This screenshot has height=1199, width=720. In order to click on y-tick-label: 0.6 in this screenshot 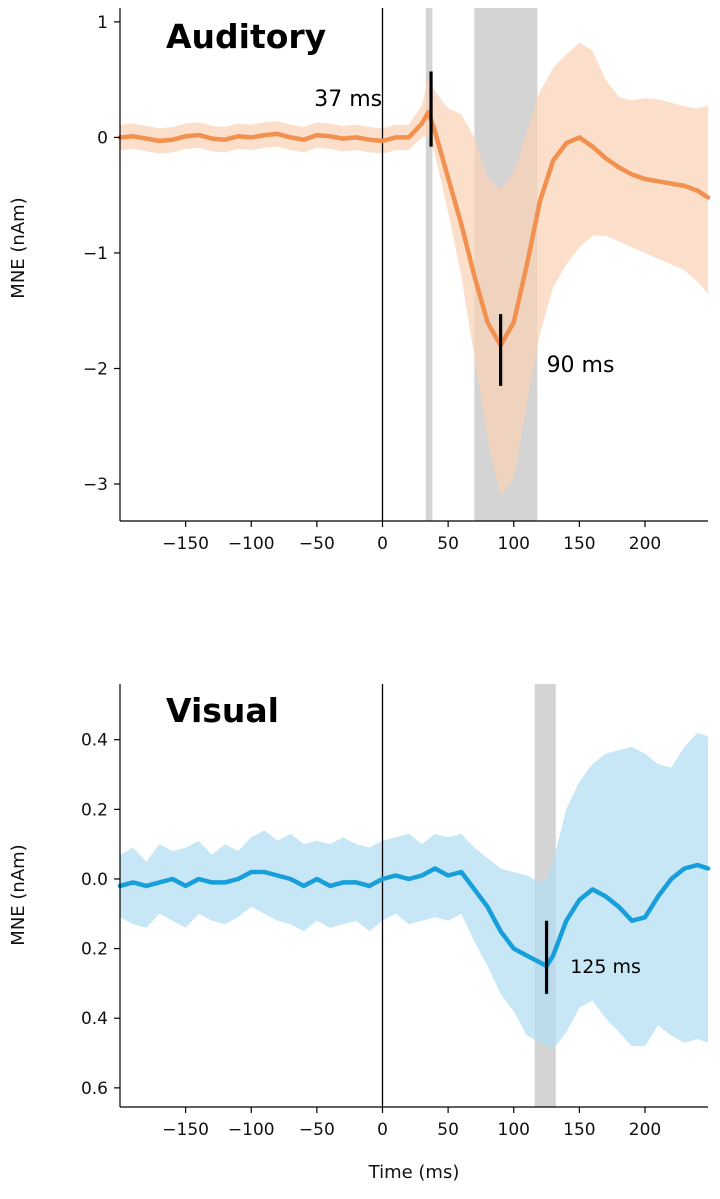, I will do `click(94, 1089)`.